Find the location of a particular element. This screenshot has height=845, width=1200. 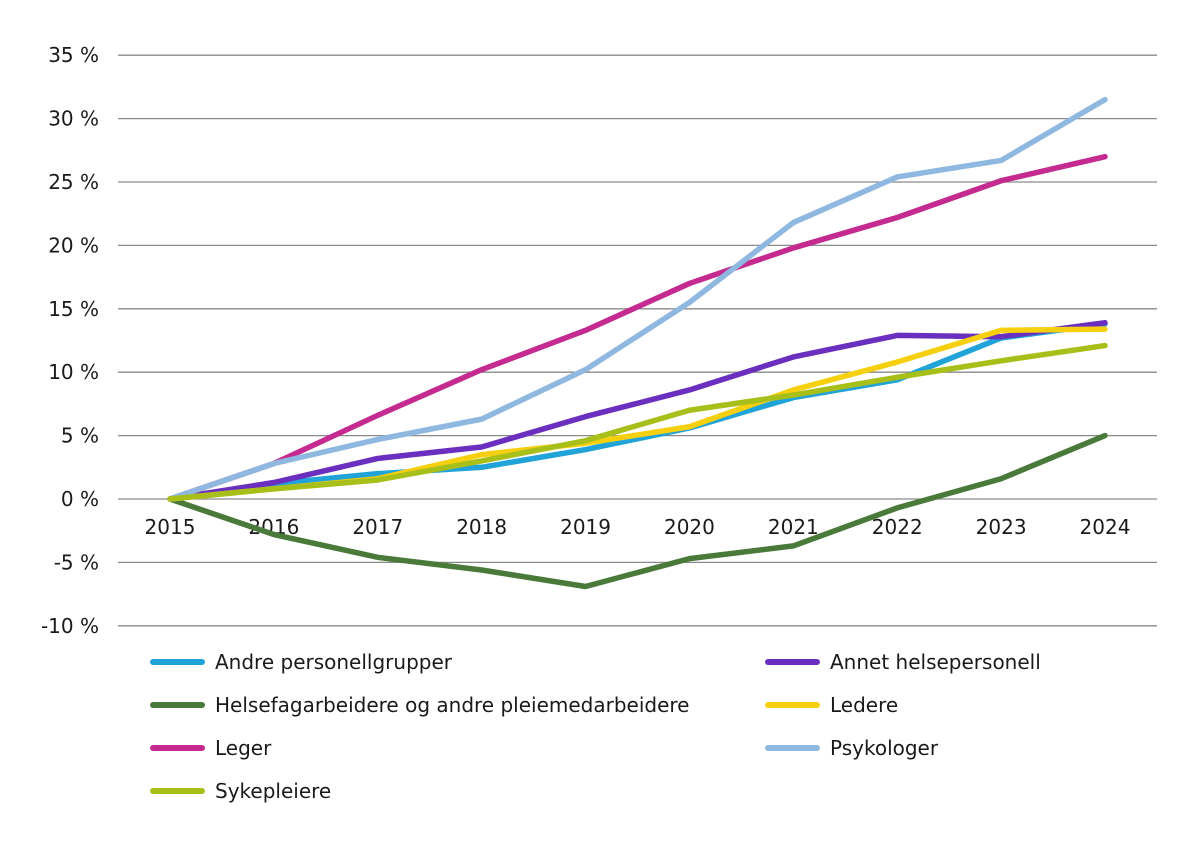

y-tick-label: 30 % is located at coordinates (73, 119).